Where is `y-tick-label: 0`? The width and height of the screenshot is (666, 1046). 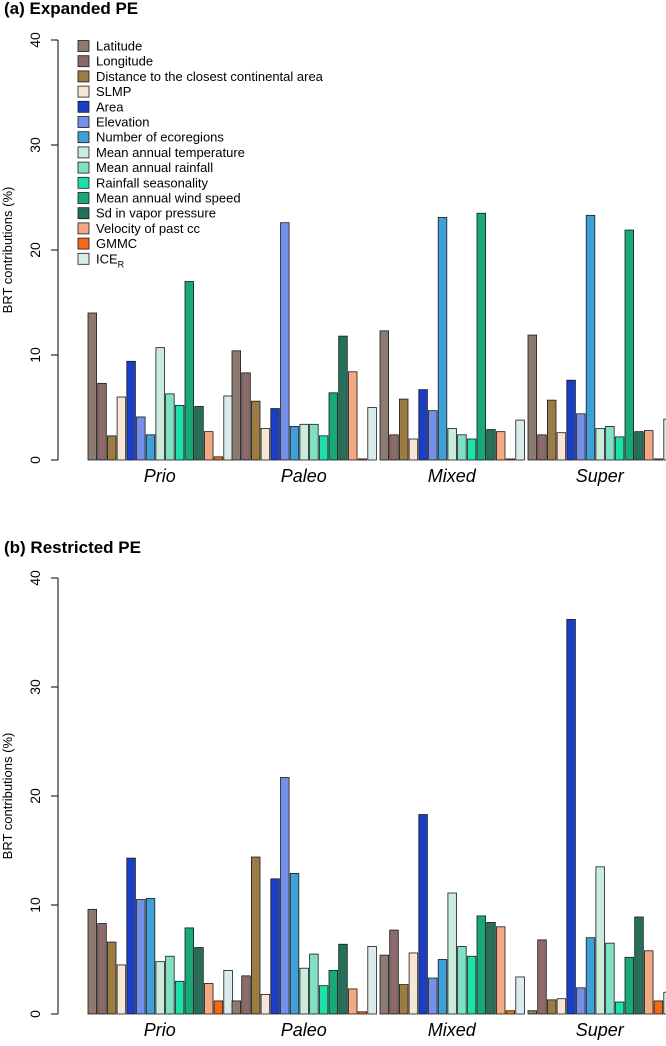
y-tick-label: 0 is located at coordinates (35, 1014).